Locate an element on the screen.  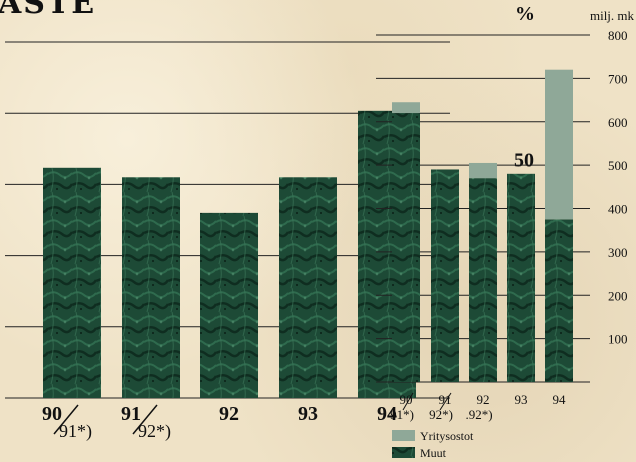
right-y-tick-label: 200 is located at coordinates (618, 295).